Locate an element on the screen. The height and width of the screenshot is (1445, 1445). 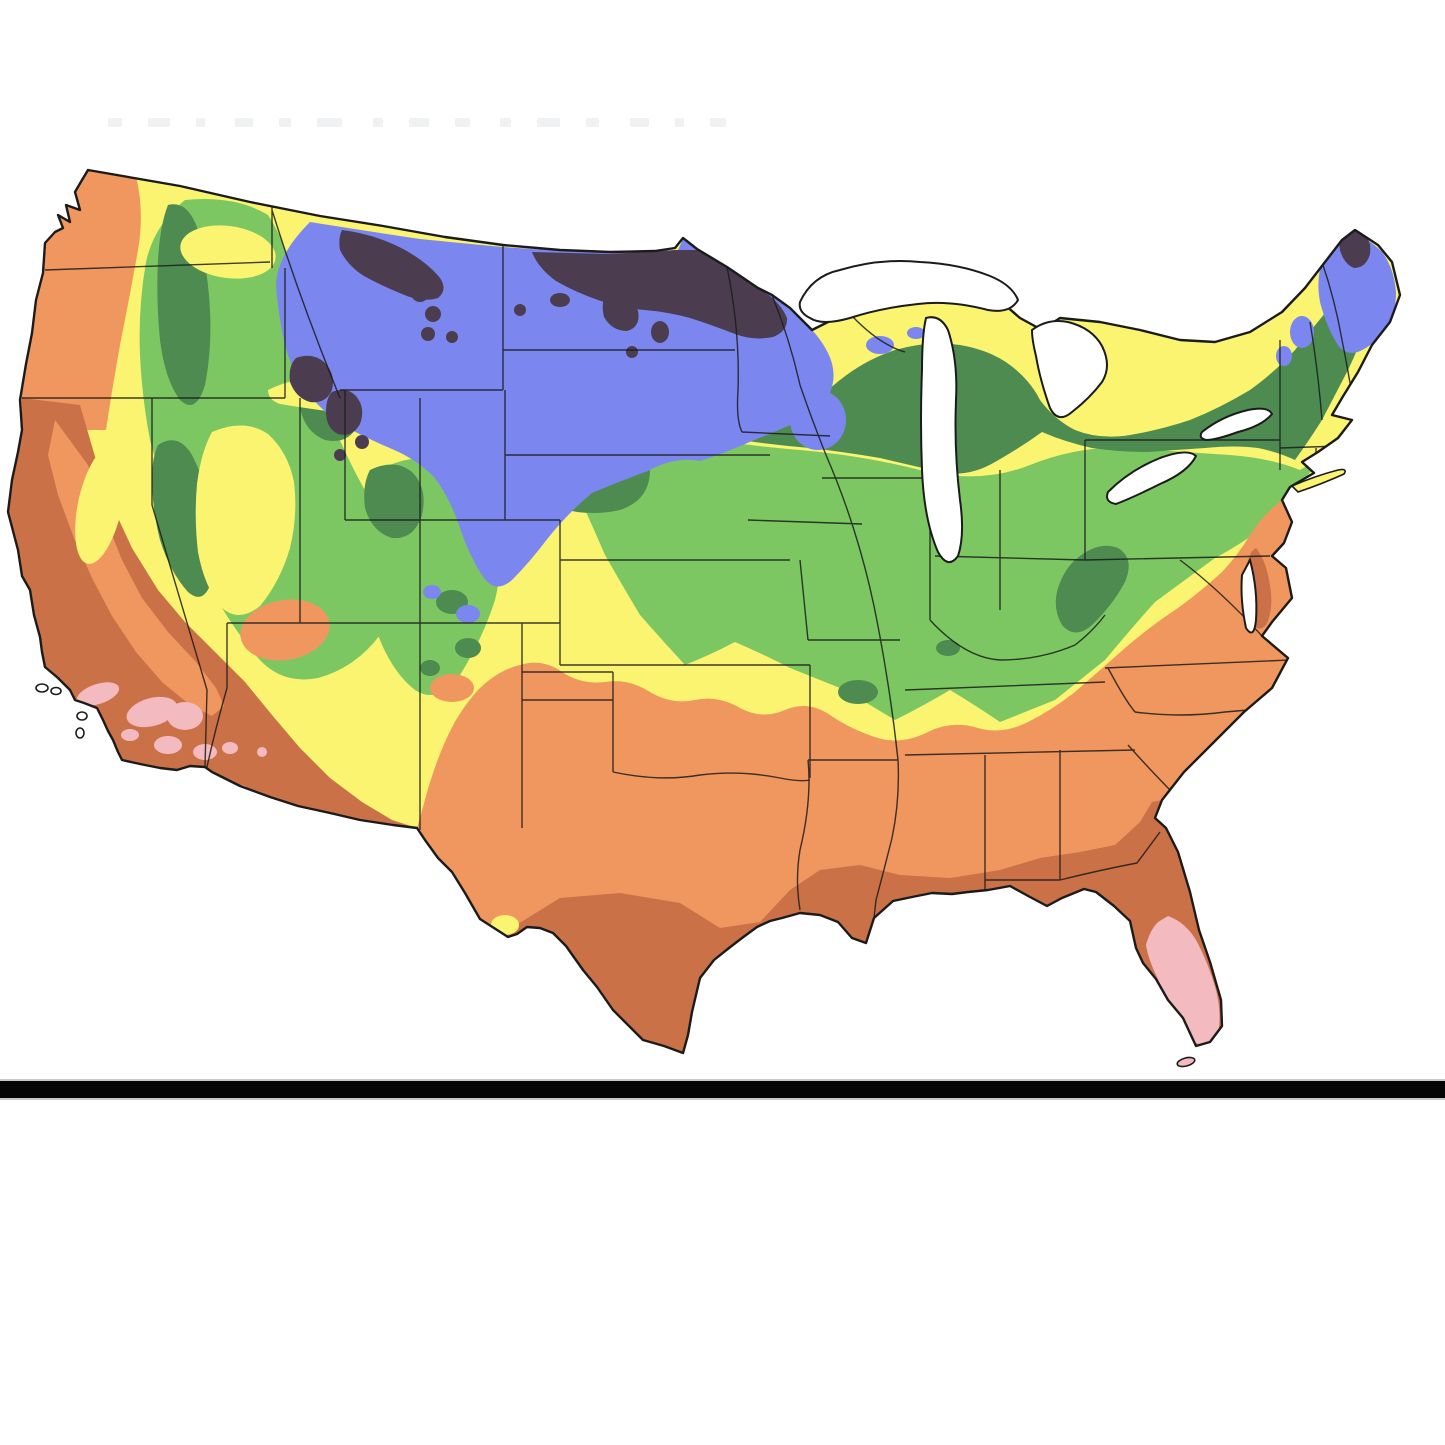
zone-7-spot-bigbend is located at coordinates (505, 925).